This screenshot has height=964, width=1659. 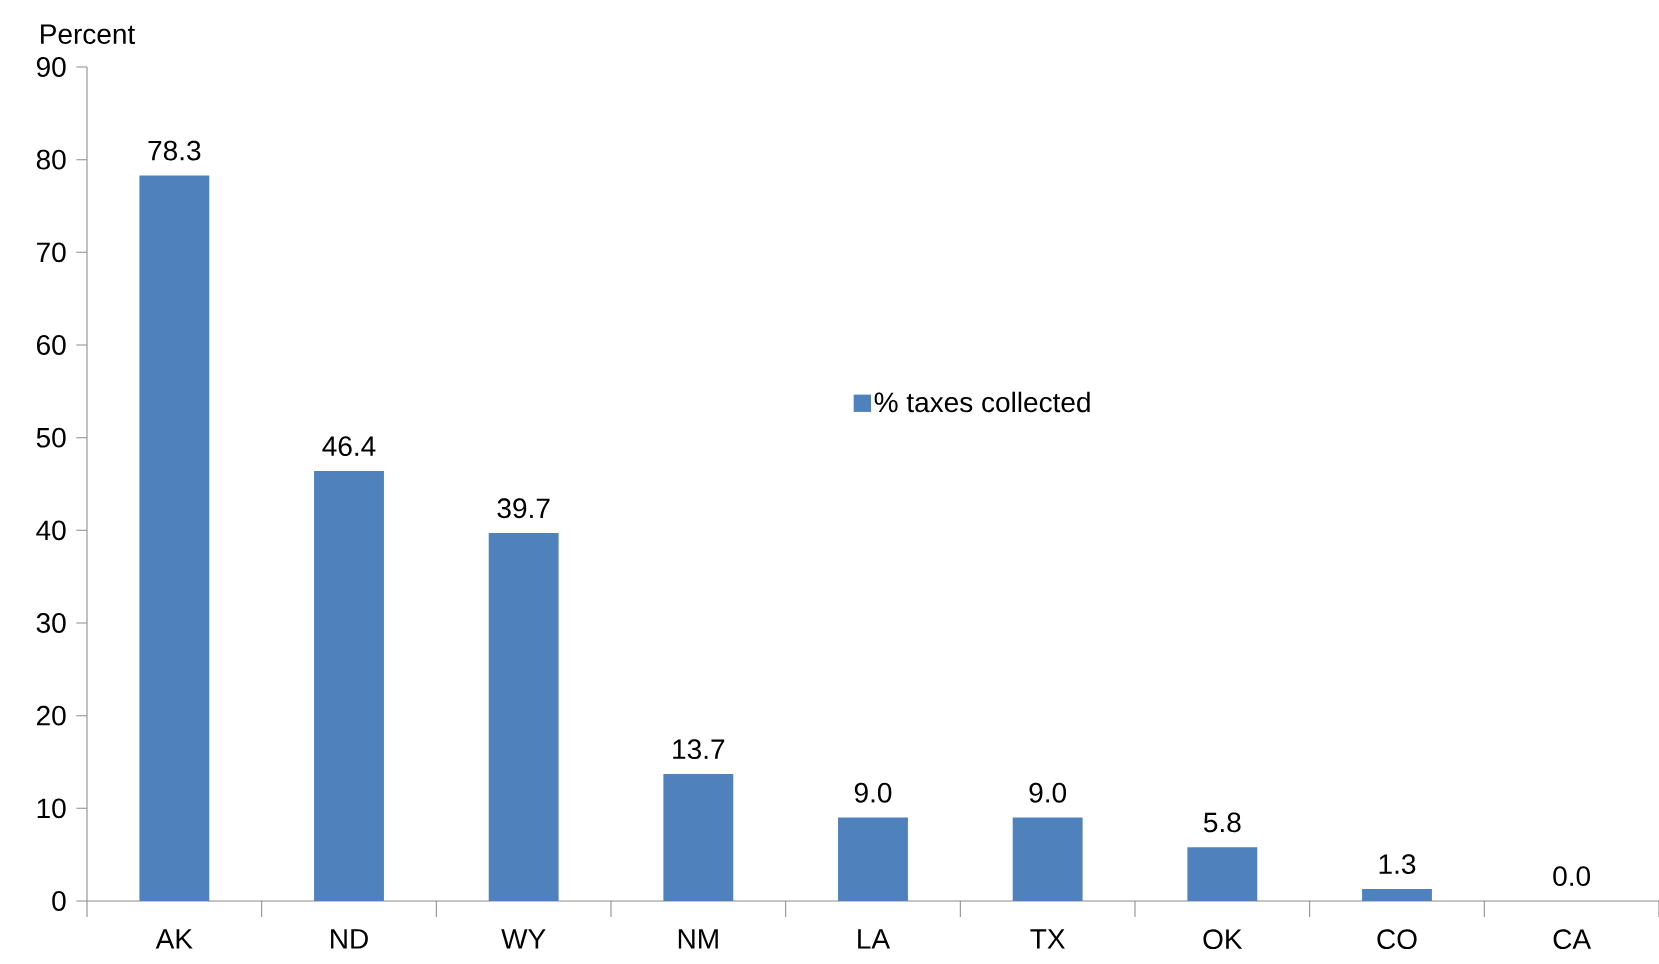 What do you see at coordinates (1047, 939) in the screenshot?
I see `x-tick-label: TX` at bounding box center [1047, 939].